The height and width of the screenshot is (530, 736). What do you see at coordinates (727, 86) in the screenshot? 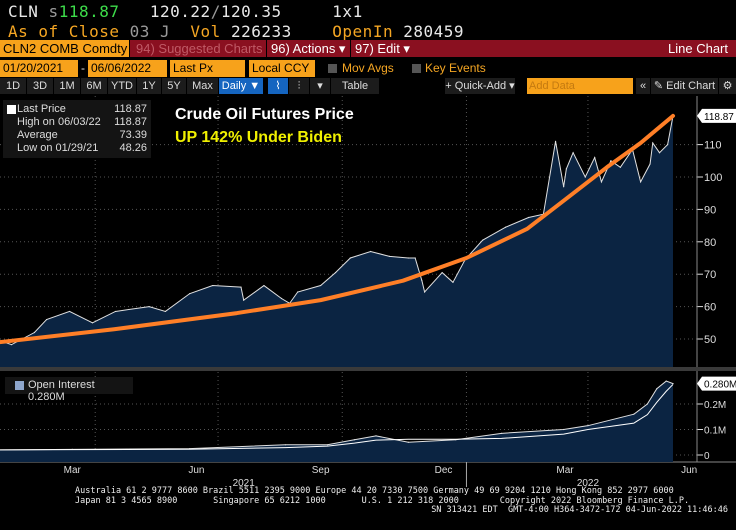
I see `gear-icon: ⚙` at bounding box center [727, 86].